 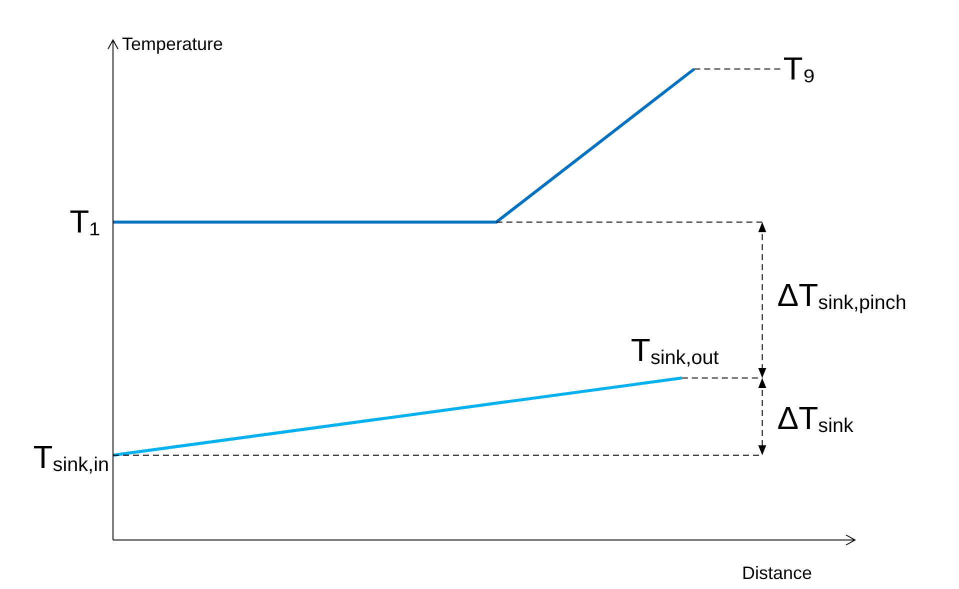 I want to click on annotation: ΔT$_{sink,pinch}$, so click(x=841, y=296).